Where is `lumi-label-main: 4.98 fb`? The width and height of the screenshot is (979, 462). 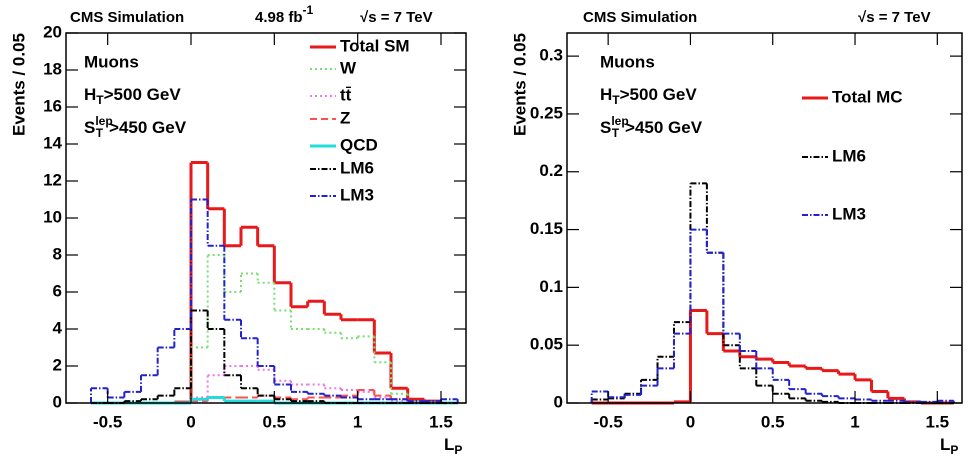 lumi-label-main: 4.98 fb is located at coordinates (279, 17).